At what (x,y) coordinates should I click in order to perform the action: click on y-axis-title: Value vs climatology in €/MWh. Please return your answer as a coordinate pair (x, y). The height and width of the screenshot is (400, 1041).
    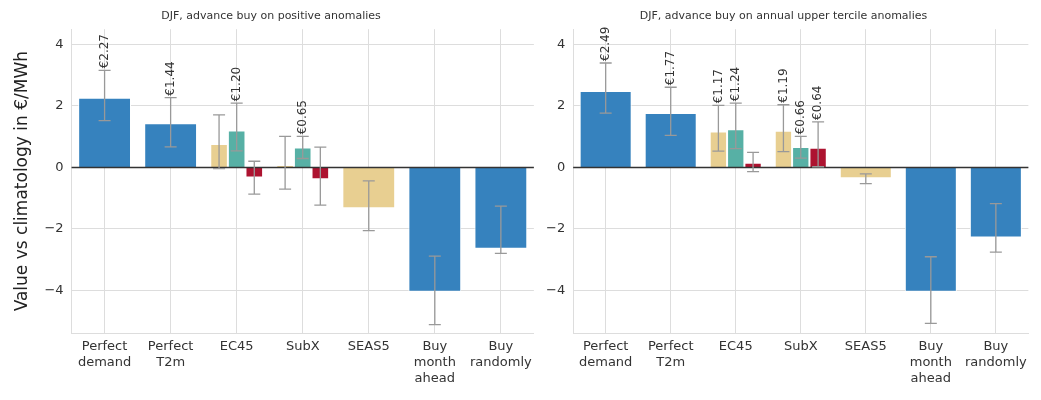
    Looking at the image, I should click on (20, 181).